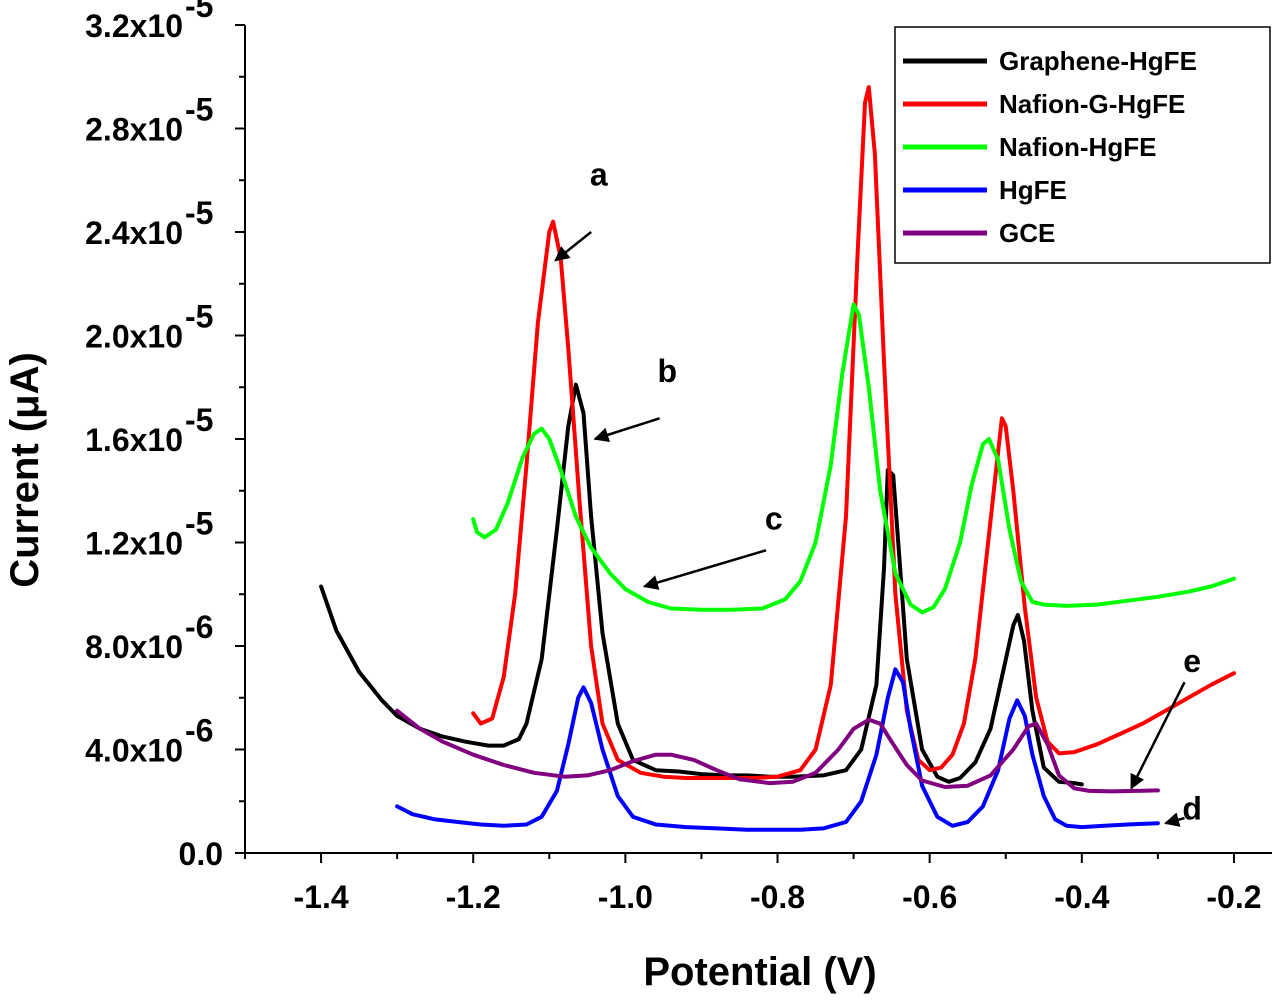 This screenshot has height=1000, width=1275. I want to click on annotation-label-c: c, so click(774, 519).